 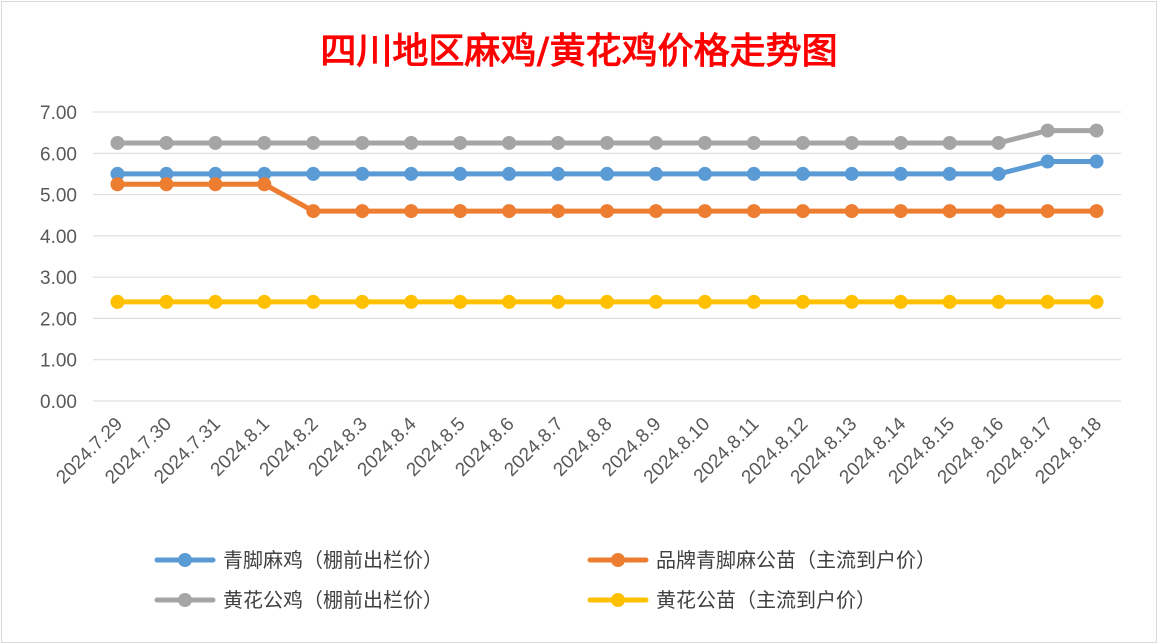 I want to click on y-tick-label: 6.00, so click(x=58, y=154).